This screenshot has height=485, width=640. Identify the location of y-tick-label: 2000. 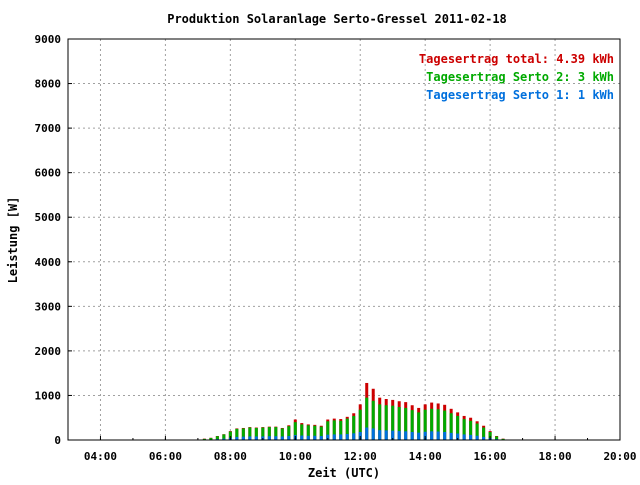
(48, 351).